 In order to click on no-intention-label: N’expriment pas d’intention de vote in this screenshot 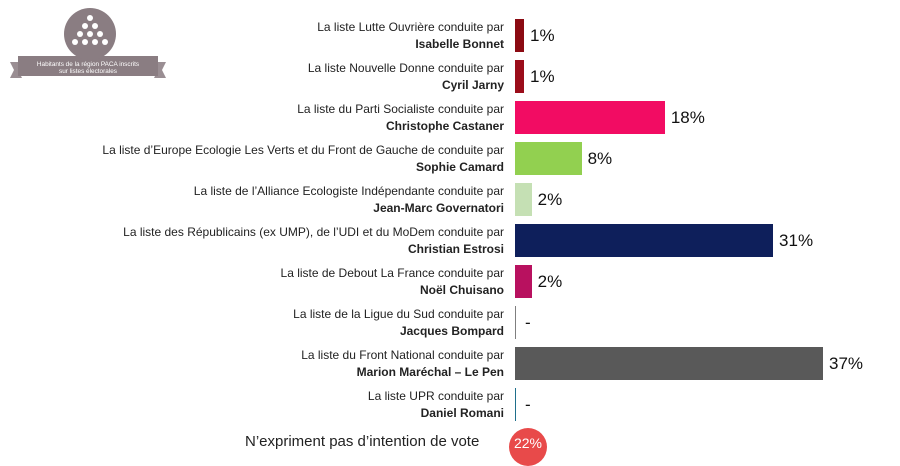, I will do `click(362, 441)`.